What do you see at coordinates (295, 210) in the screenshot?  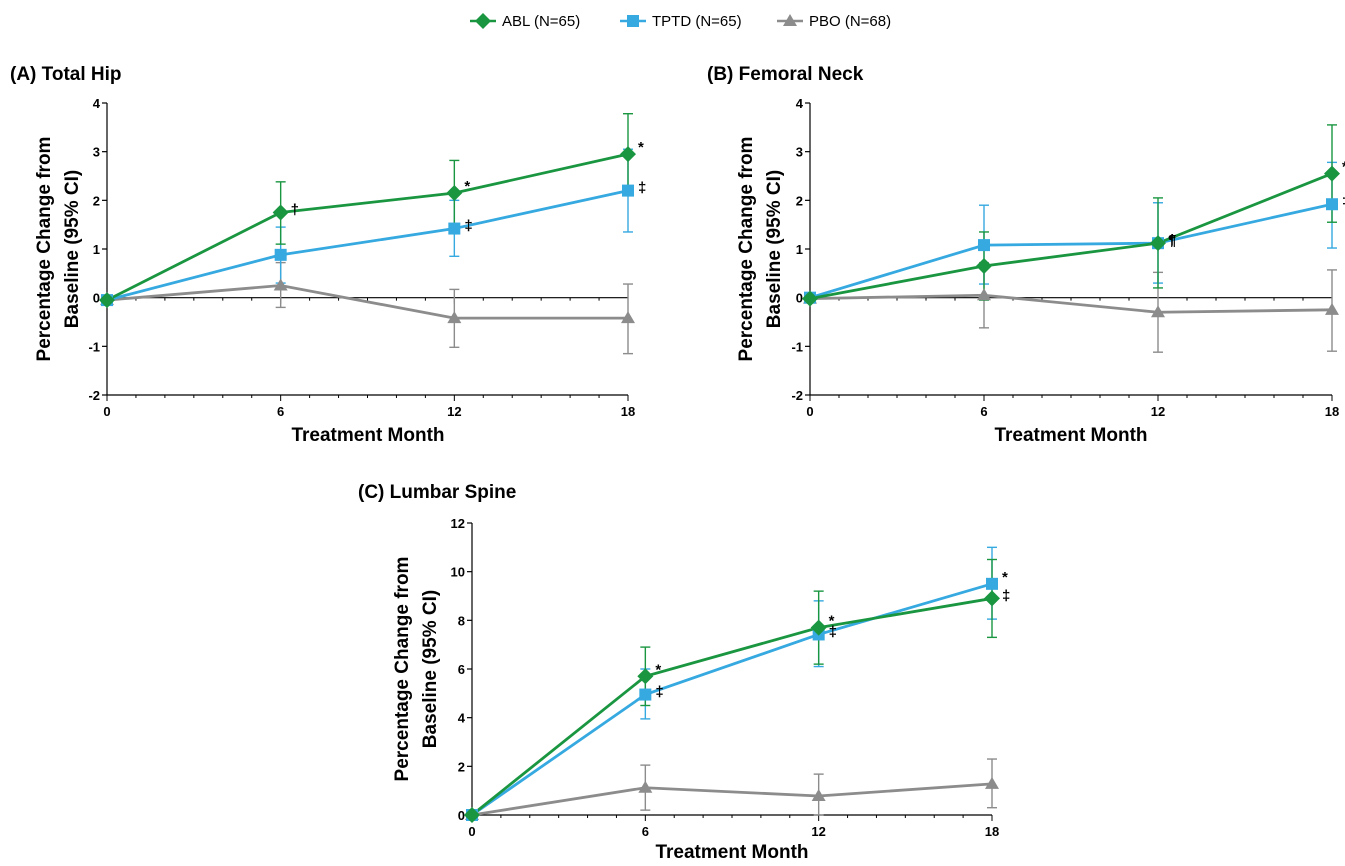 I see `significance-label: †` at bounding box center [295, 210].